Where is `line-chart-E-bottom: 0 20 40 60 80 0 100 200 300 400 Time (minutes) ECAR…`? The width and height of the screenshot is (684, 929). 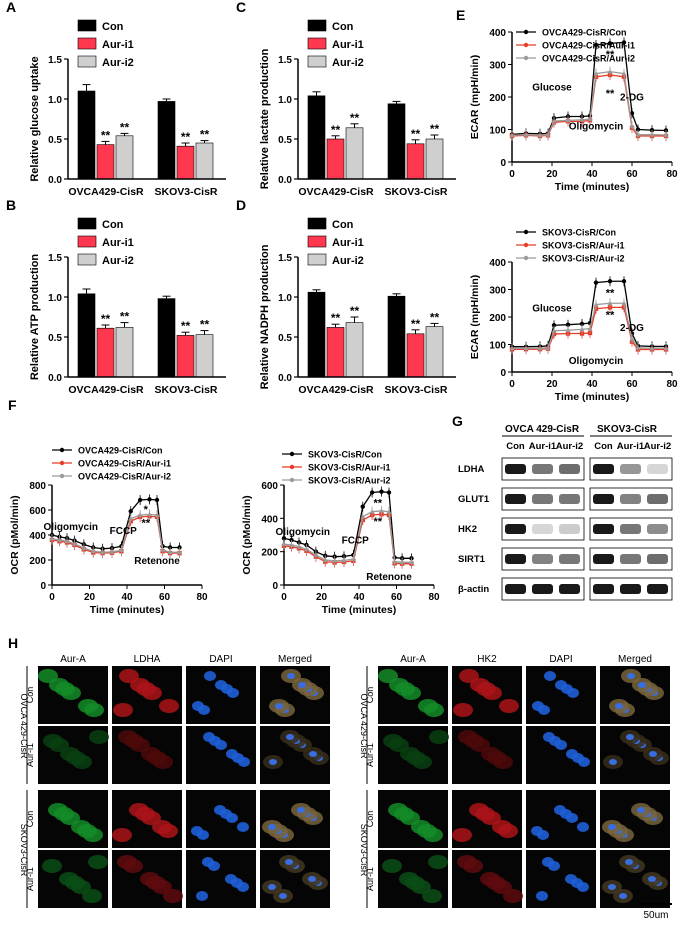
line-chart-E-bottom: 0 20 40 60 80 0 100 200 300 400 Time (minutes) ECAR… is located at coordinates (573, 316).